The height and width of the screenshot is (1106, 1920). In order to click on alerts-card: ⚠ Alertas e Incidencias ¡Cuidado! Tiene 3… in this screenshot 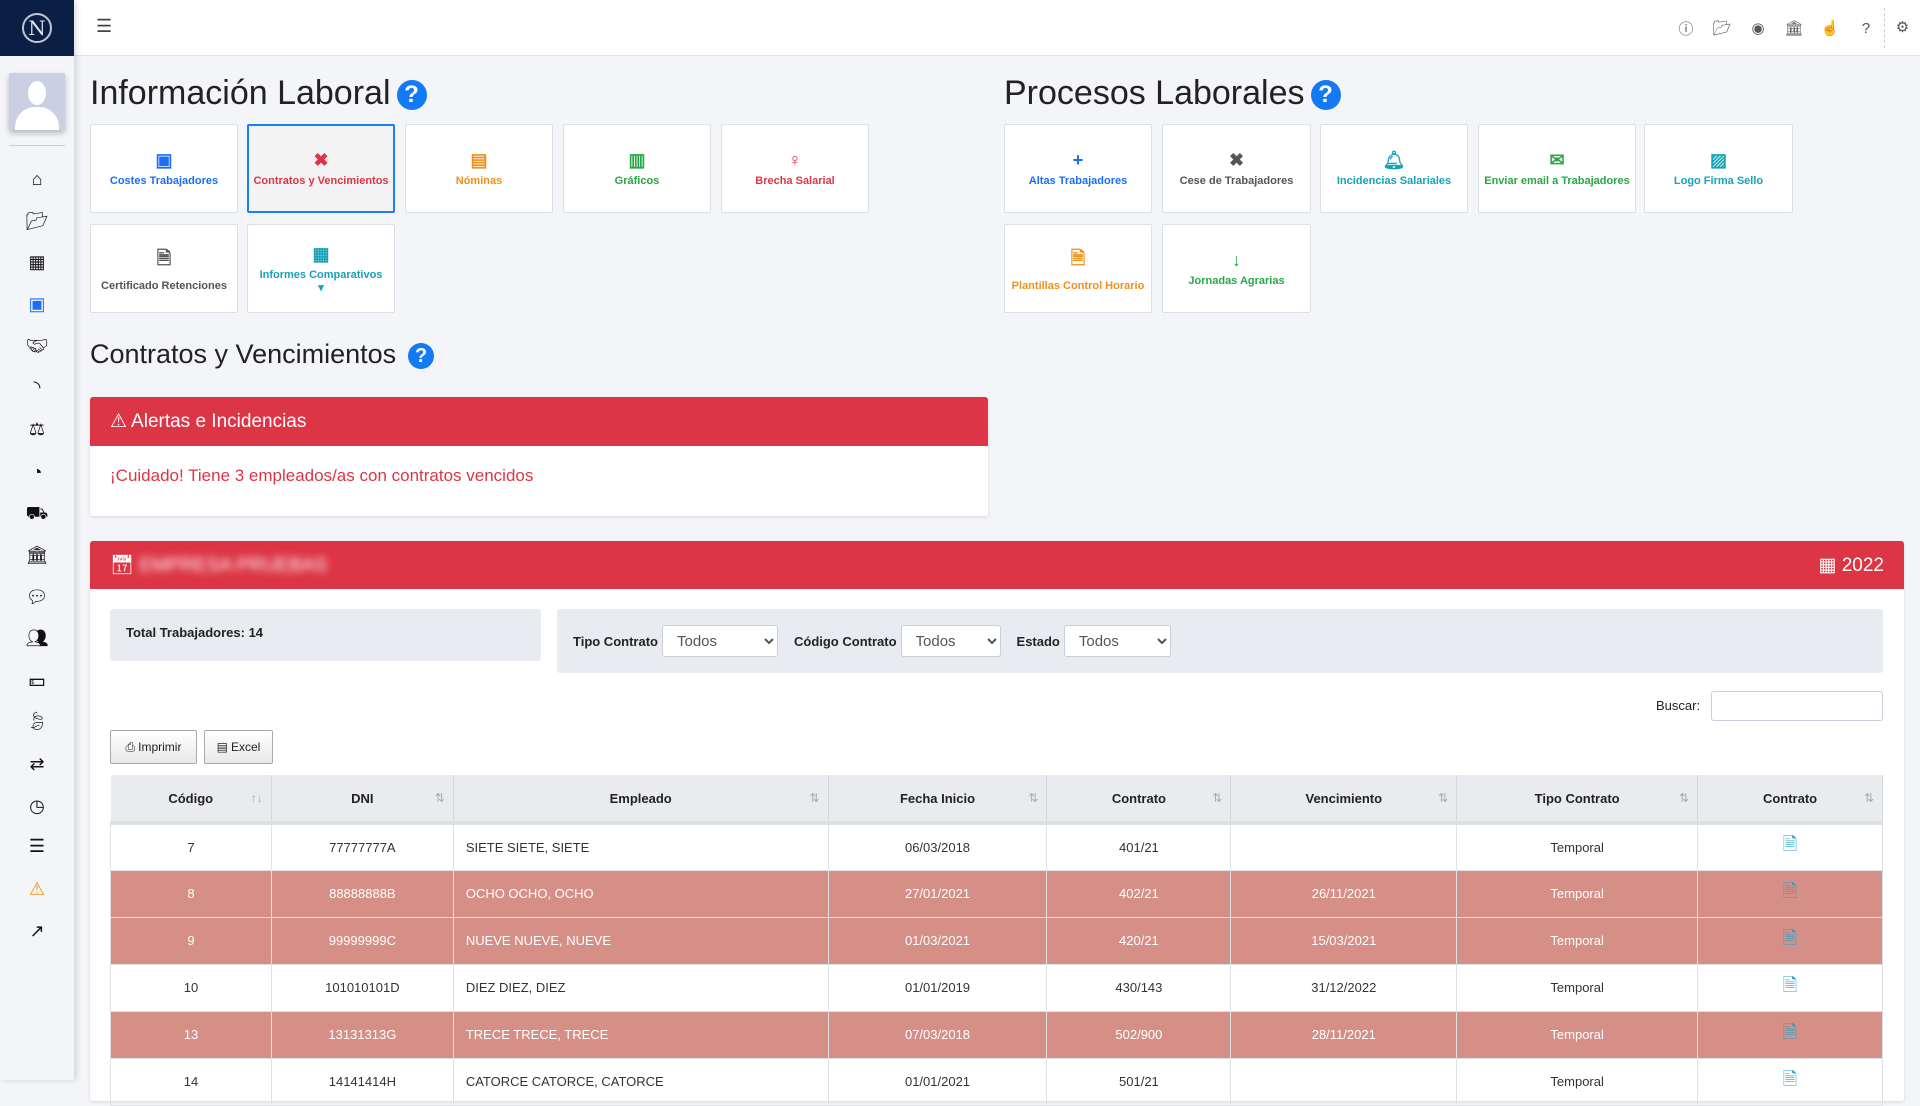, I will do `click(539, 456)`.